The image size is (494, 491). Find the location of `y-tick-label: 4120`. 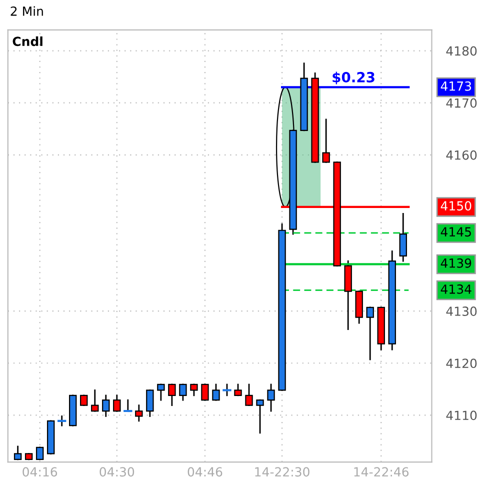

y-tick-label: 4120 is located at coordinates (461, 363).